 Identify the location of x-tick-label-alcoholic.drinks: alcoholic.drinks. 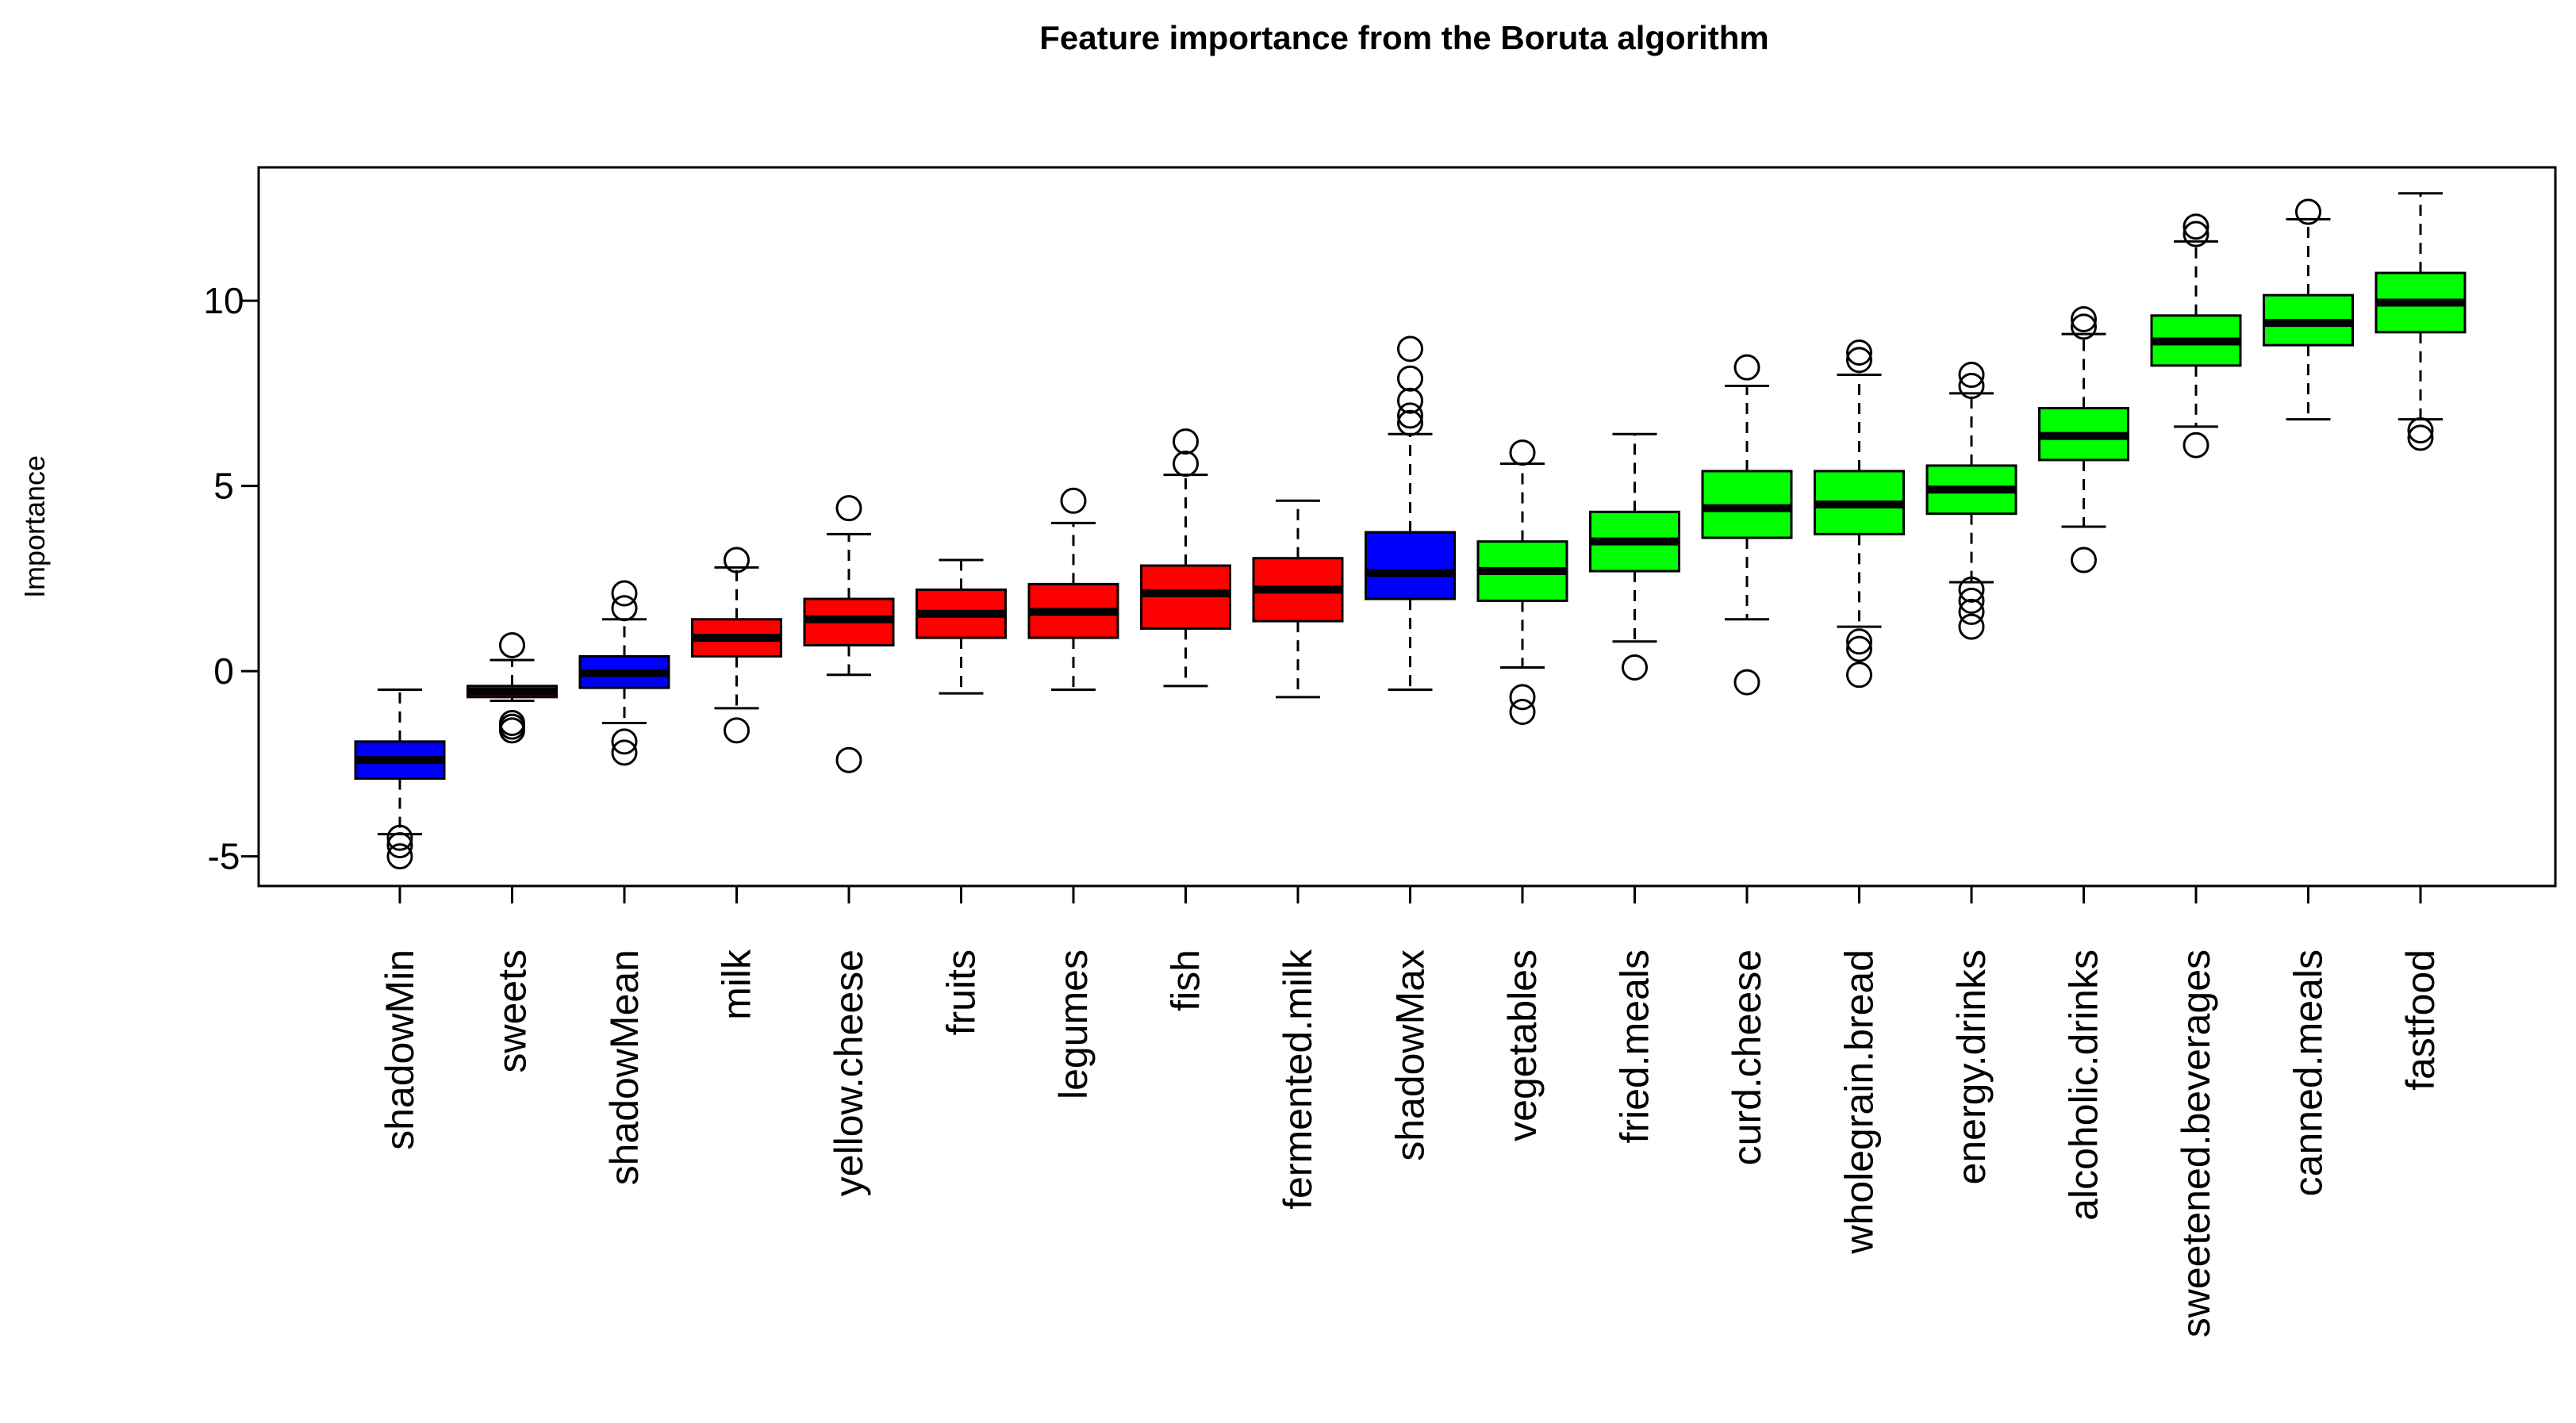
(2084, 1085).